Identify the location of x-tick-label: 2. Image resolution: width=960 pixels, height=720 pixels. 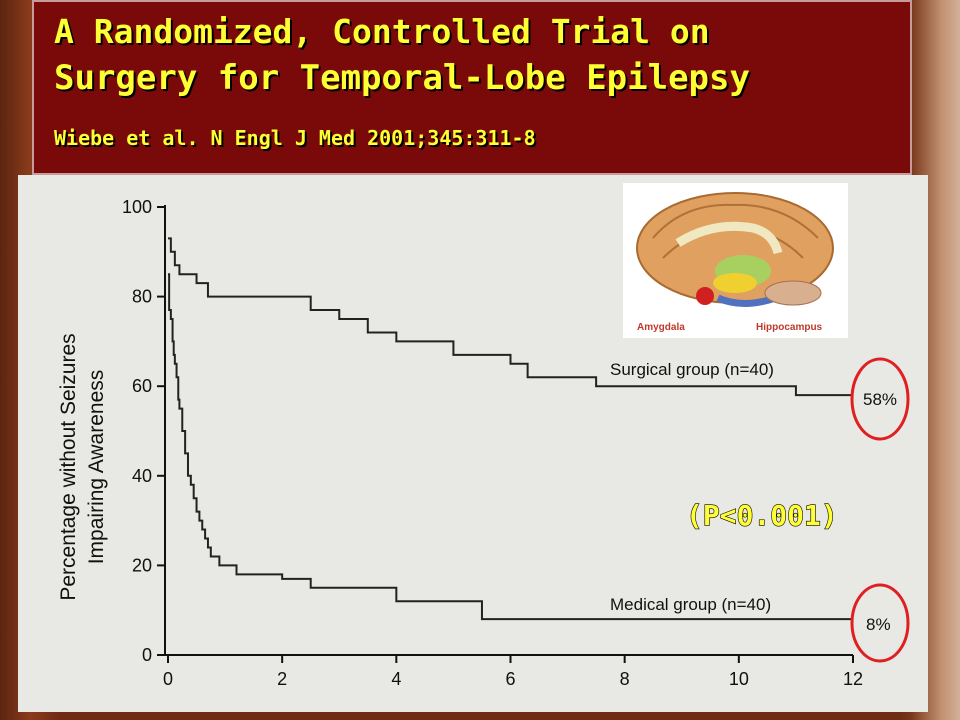
(282, 679).